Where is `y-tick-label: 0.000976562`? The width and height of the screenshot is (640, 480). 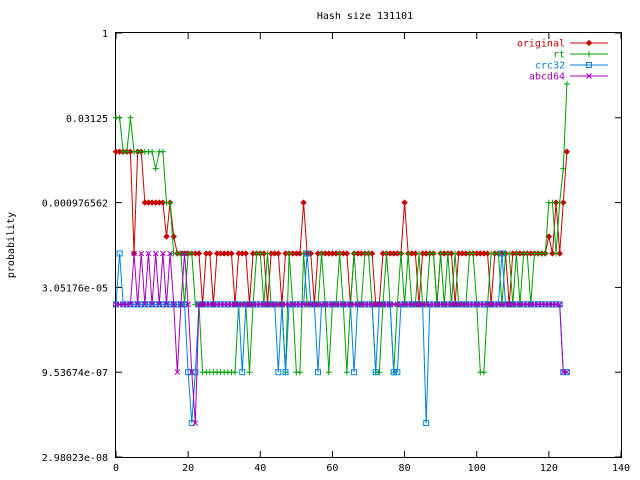 y-tick-label: 0.000976562 is located at coordinates (75, 204).